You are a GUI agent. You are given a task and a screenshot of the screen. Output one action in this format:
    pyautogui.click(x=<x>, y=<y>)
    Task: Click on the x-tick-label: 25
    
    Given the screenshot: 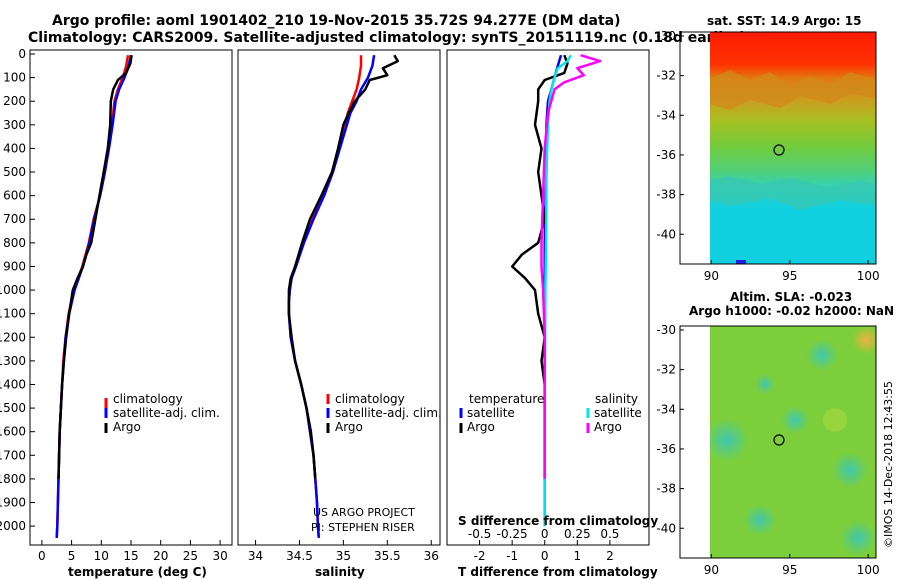 What is the action you would take?
    pyautogui.click(x=190, y=556)
    